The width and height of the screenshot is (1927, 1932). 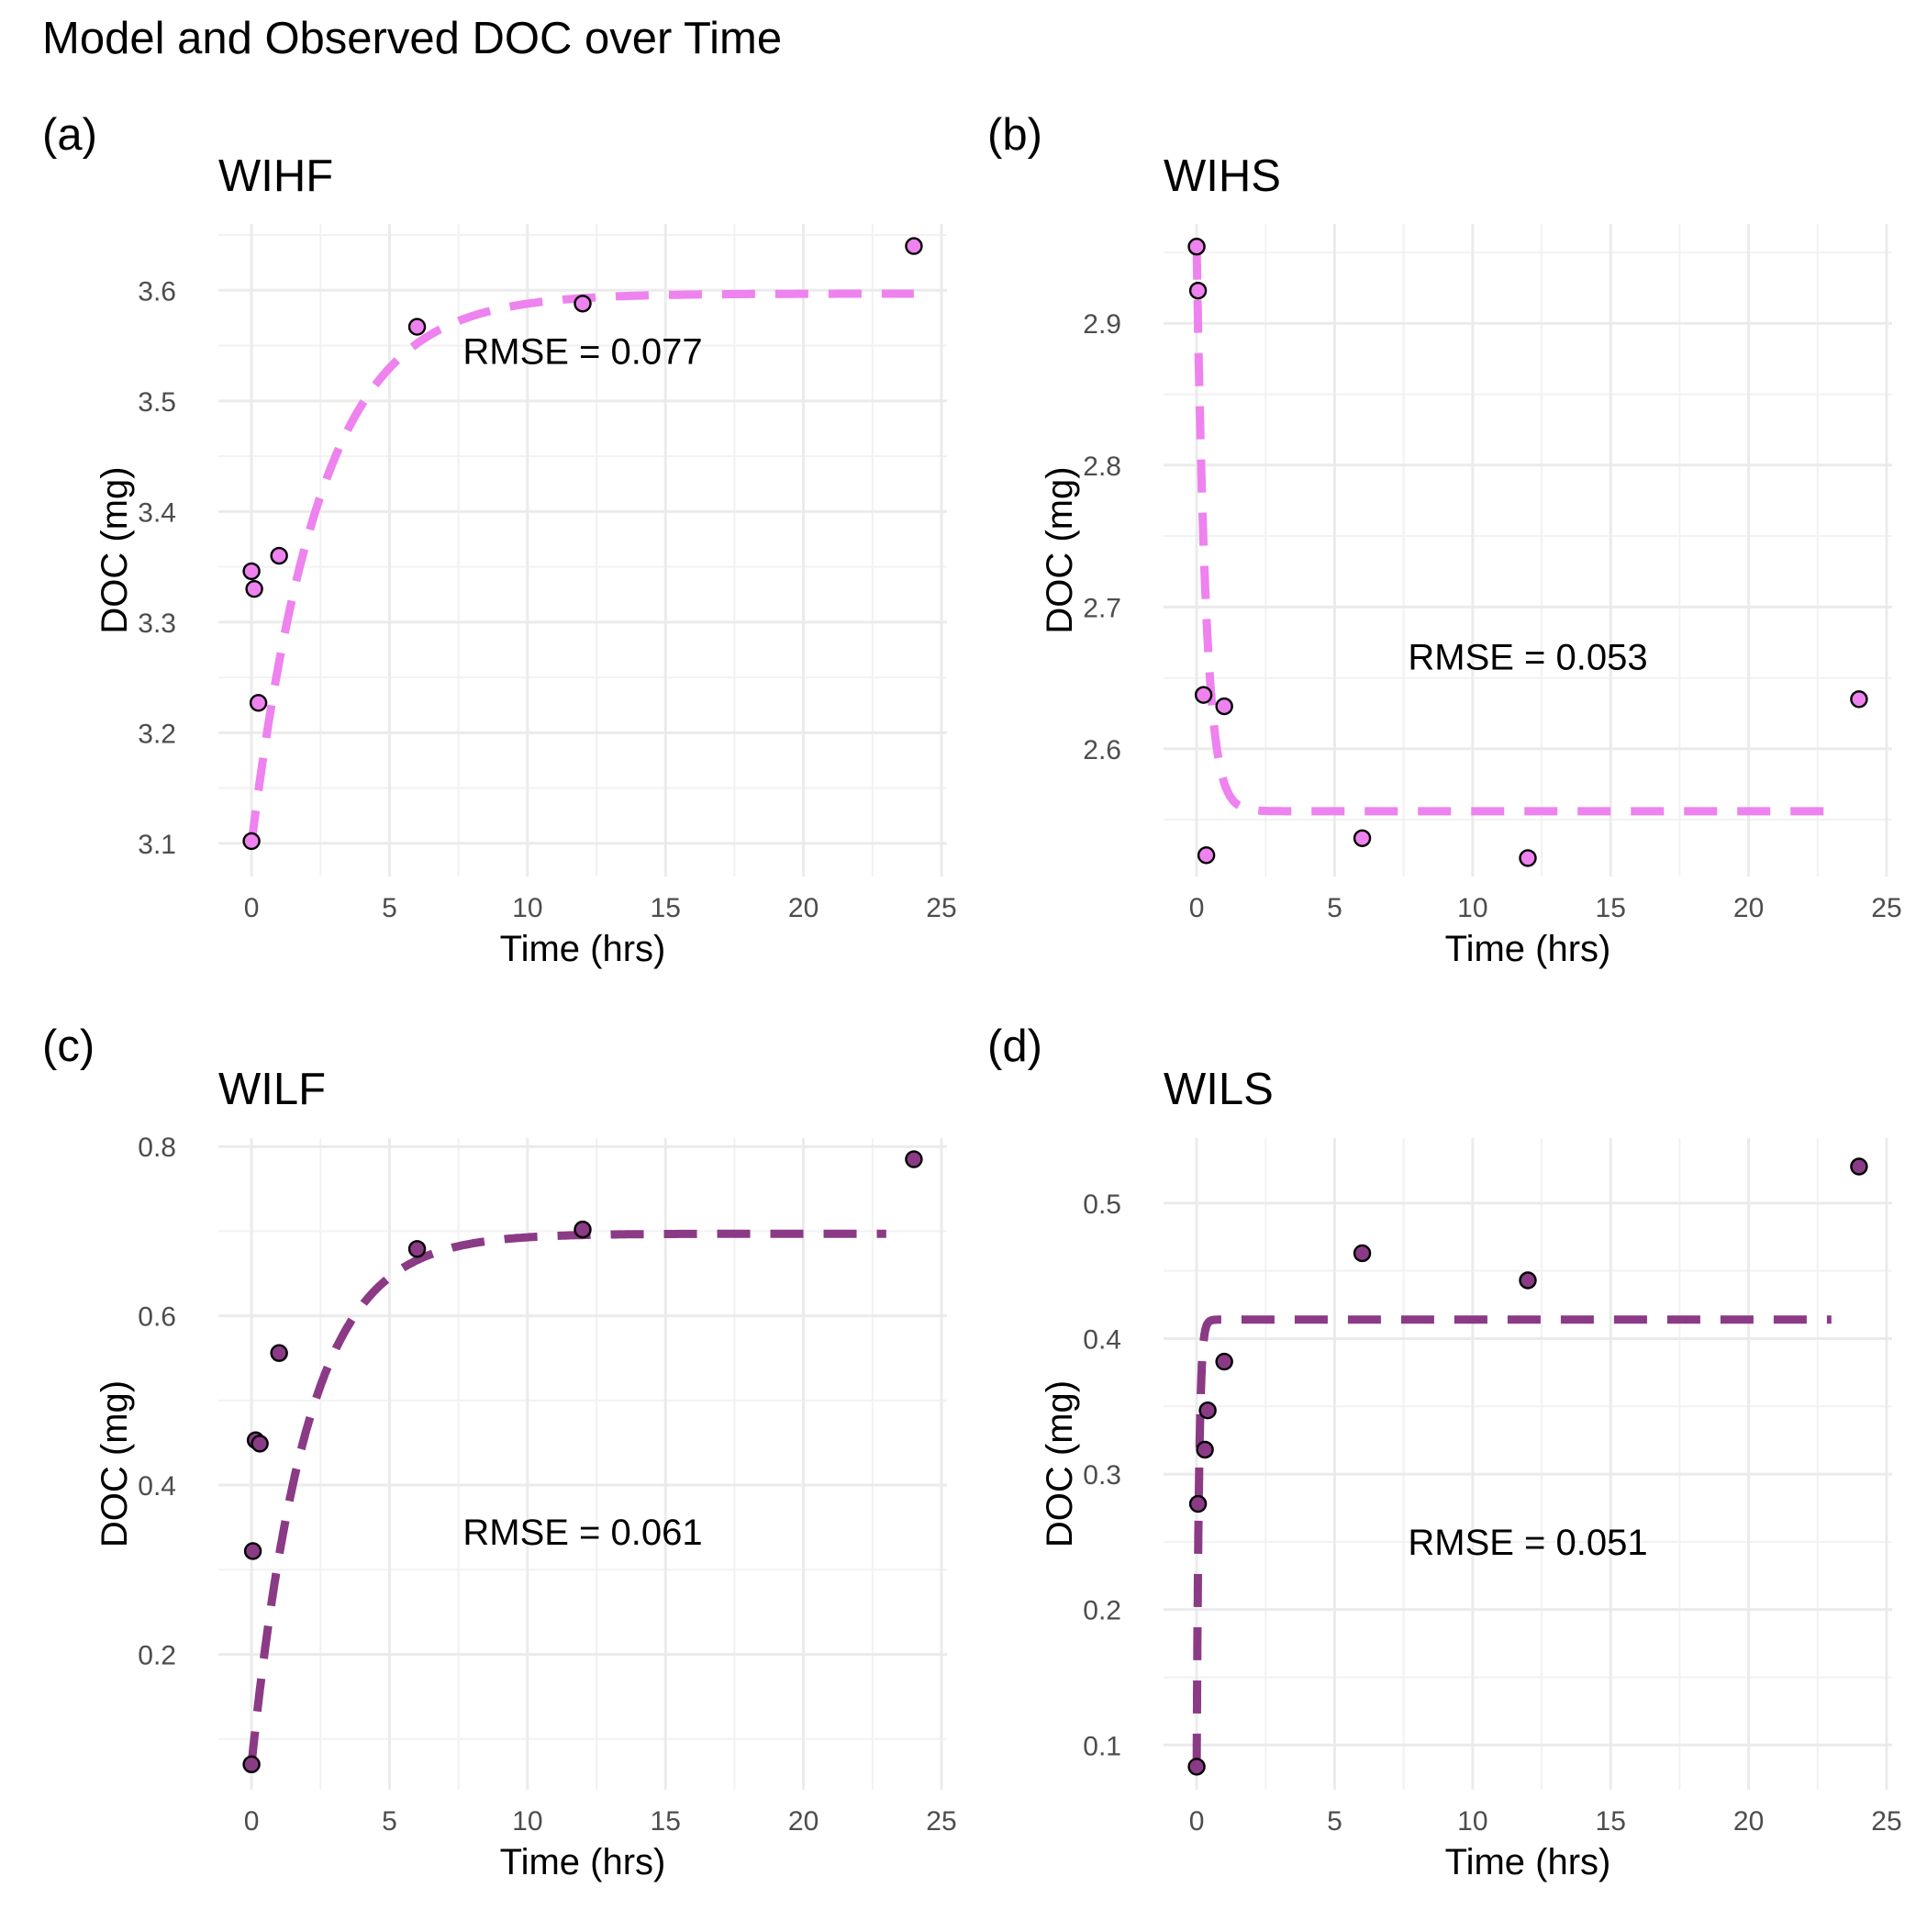 What do you see at coordinates (582, 352) in the screenshot?
I see `rmse-annotation: RMSE = 0.077` at bounding box center [582, 352].